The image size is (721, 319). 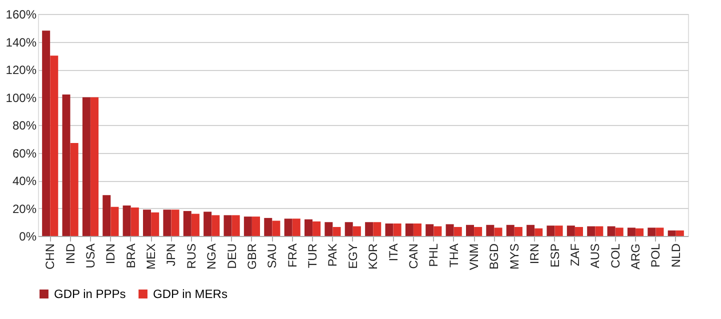 I want to click on x-tick-label: IRN, so click(x=535, y=254).